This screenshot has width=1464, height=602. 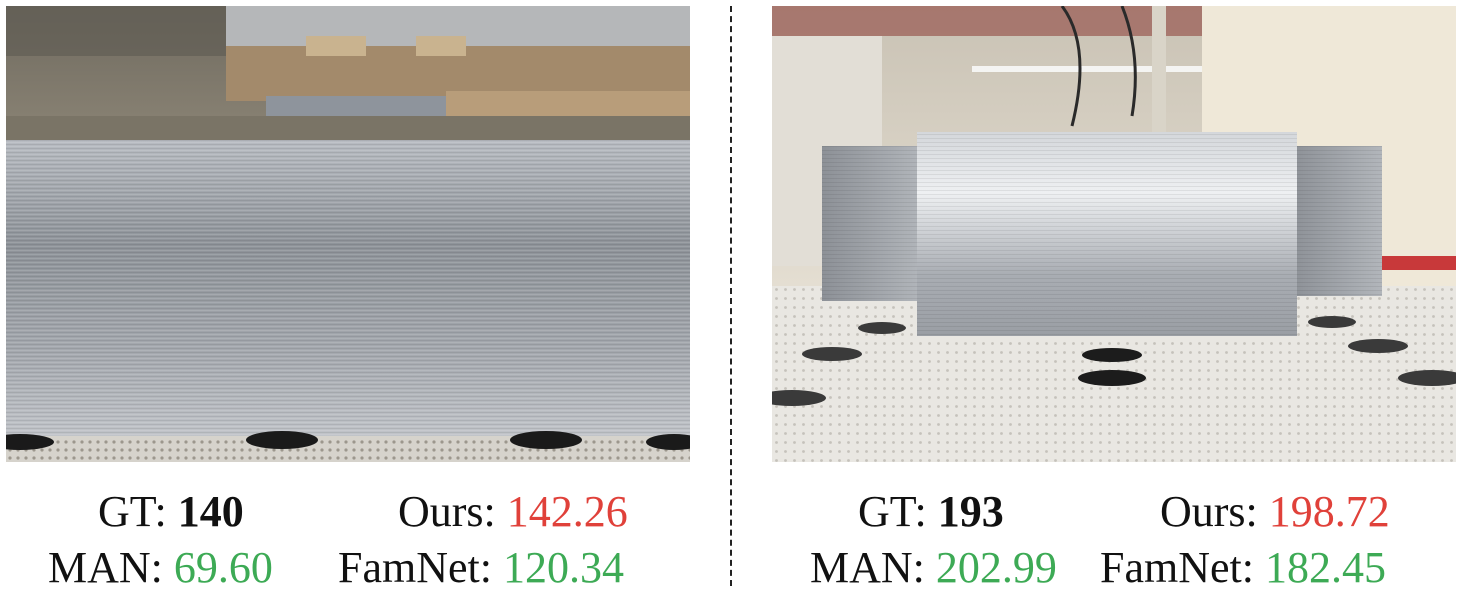 I want to click on right-famnet-label: FamNet:, so click(x=1177, y=567).